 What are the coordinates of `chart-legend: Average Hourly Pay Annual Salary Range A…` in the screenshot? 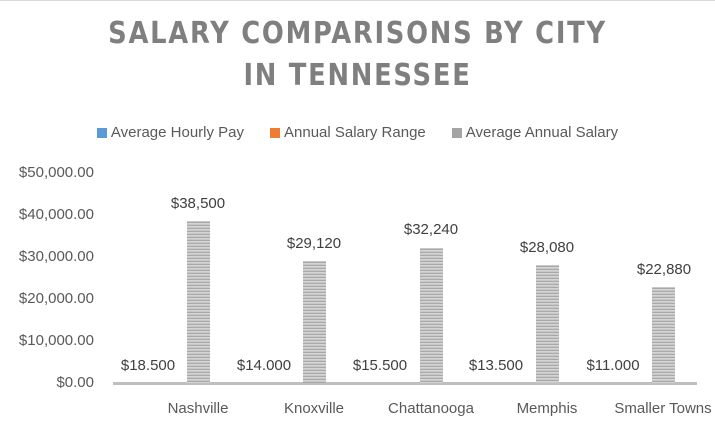 It's located at (357, 132).